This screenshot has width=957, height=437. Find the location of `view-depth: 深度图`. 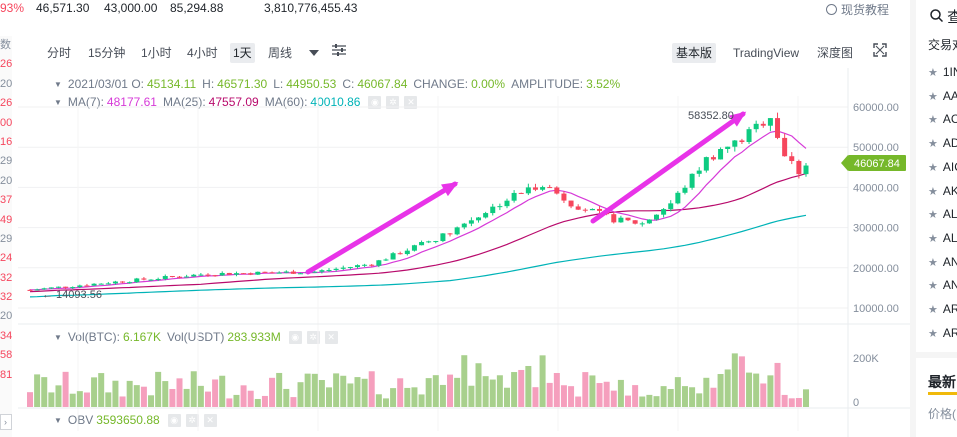

view-depth: 深度图 is located at coordinates (835, 53).